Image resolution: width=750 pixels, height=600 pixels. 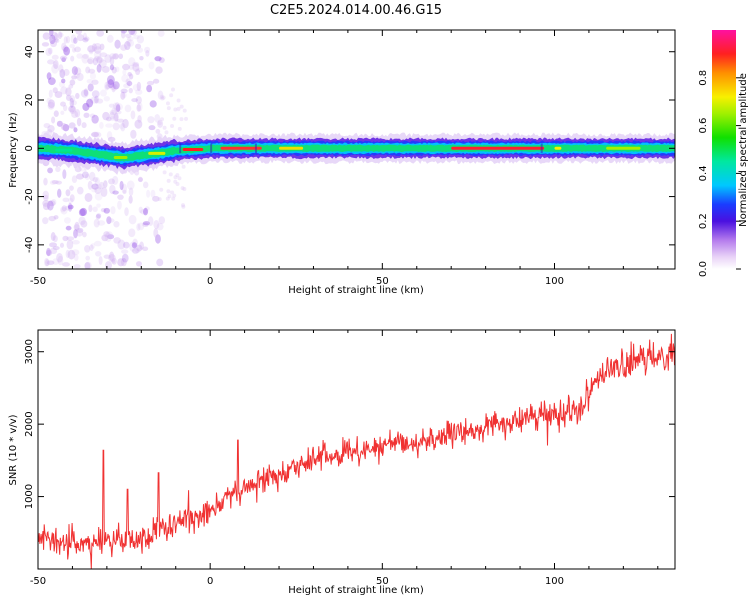 What do you see at coordinates (38, 581) in the screenshot?
I see `x-tick-label: -50` at bounding box center [38, 581].